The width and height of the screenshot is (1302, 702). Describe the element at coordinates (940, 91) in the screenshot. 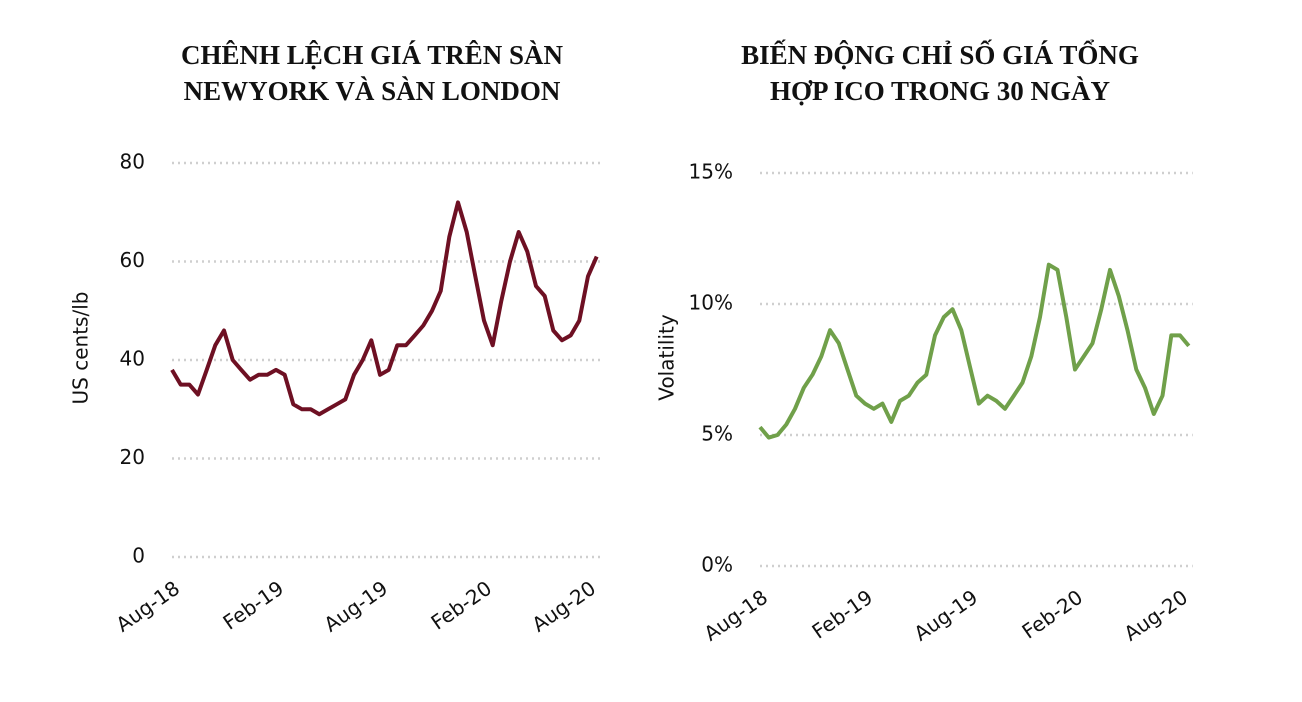

I see `chart-title: HỢP ICO TRONG 30 NGÀY` at that location.